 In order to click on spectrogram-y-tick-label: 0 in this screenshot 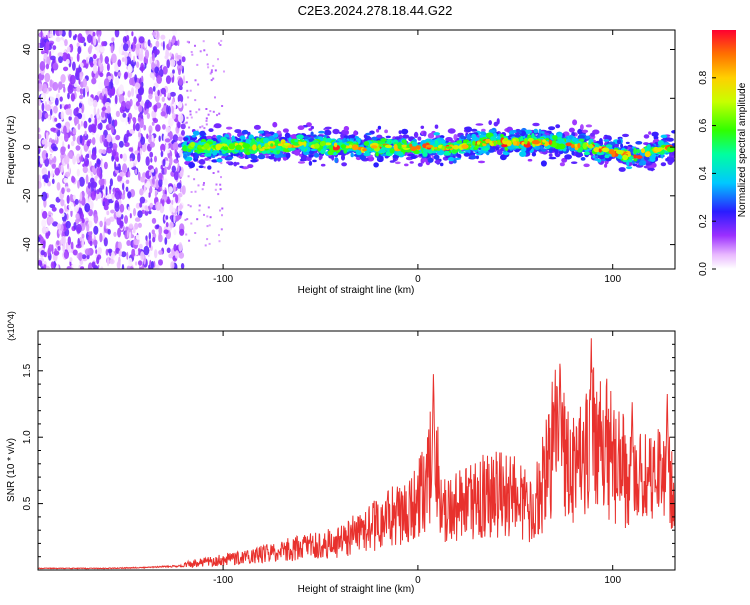, I will do `click(27, 147)`.